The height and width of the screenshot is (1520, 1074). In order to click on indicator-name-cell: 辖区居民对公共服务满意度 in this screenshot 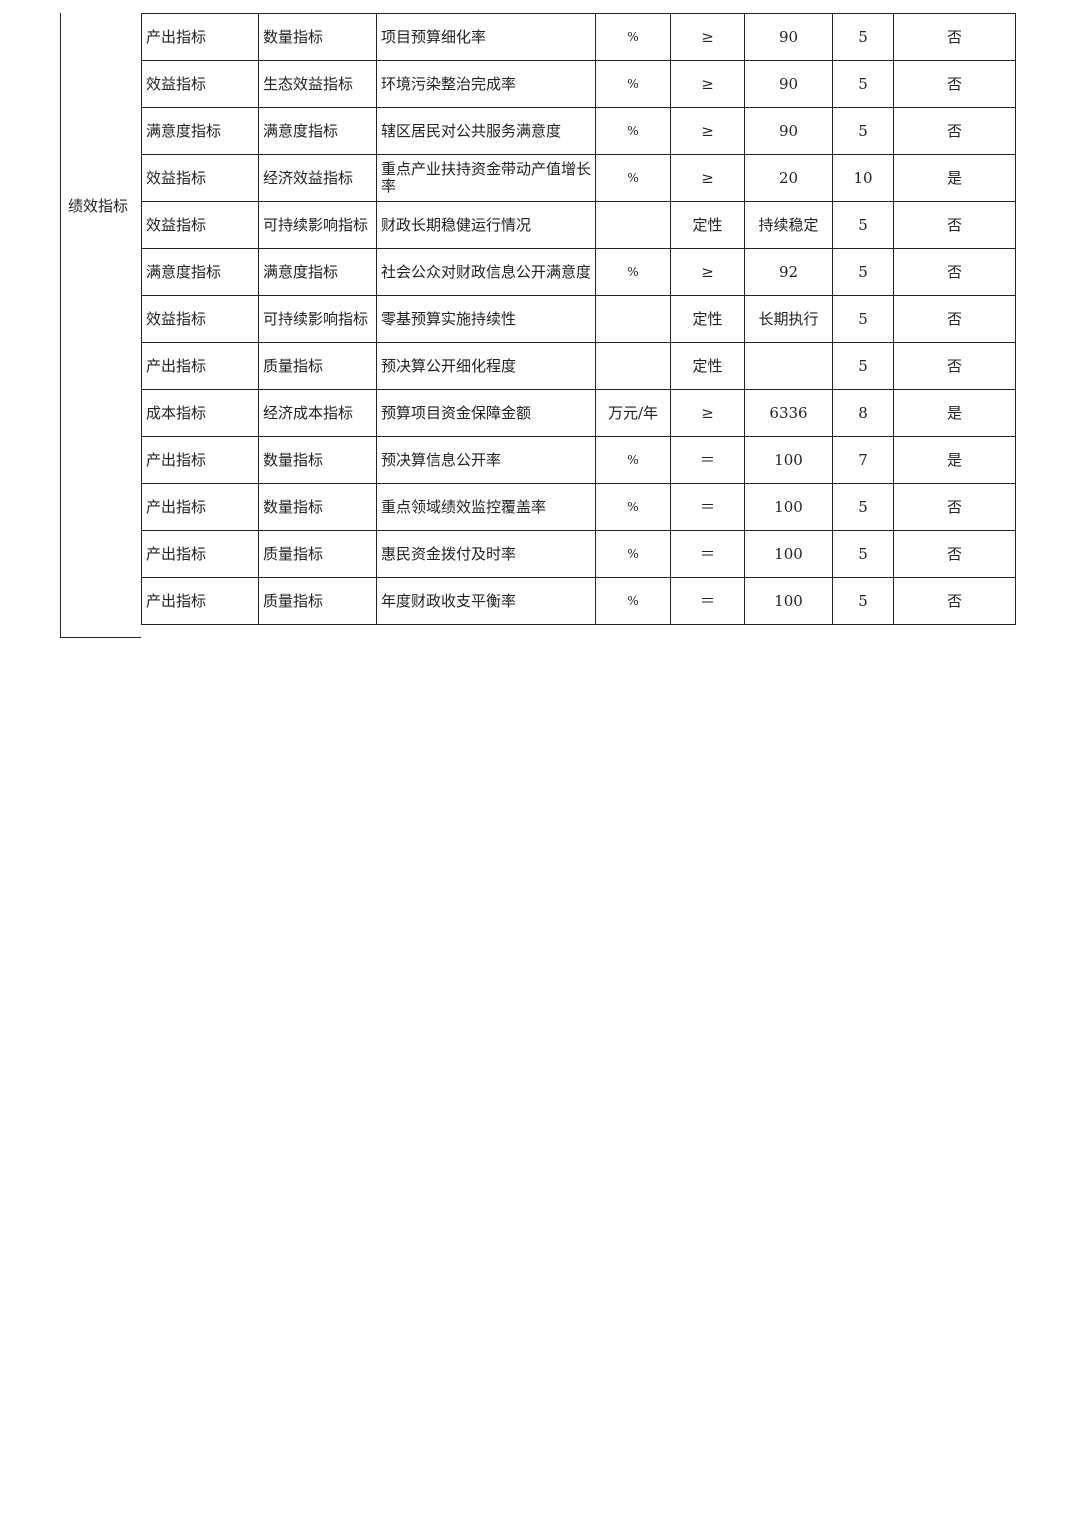, I will do `click(486, 131)`.